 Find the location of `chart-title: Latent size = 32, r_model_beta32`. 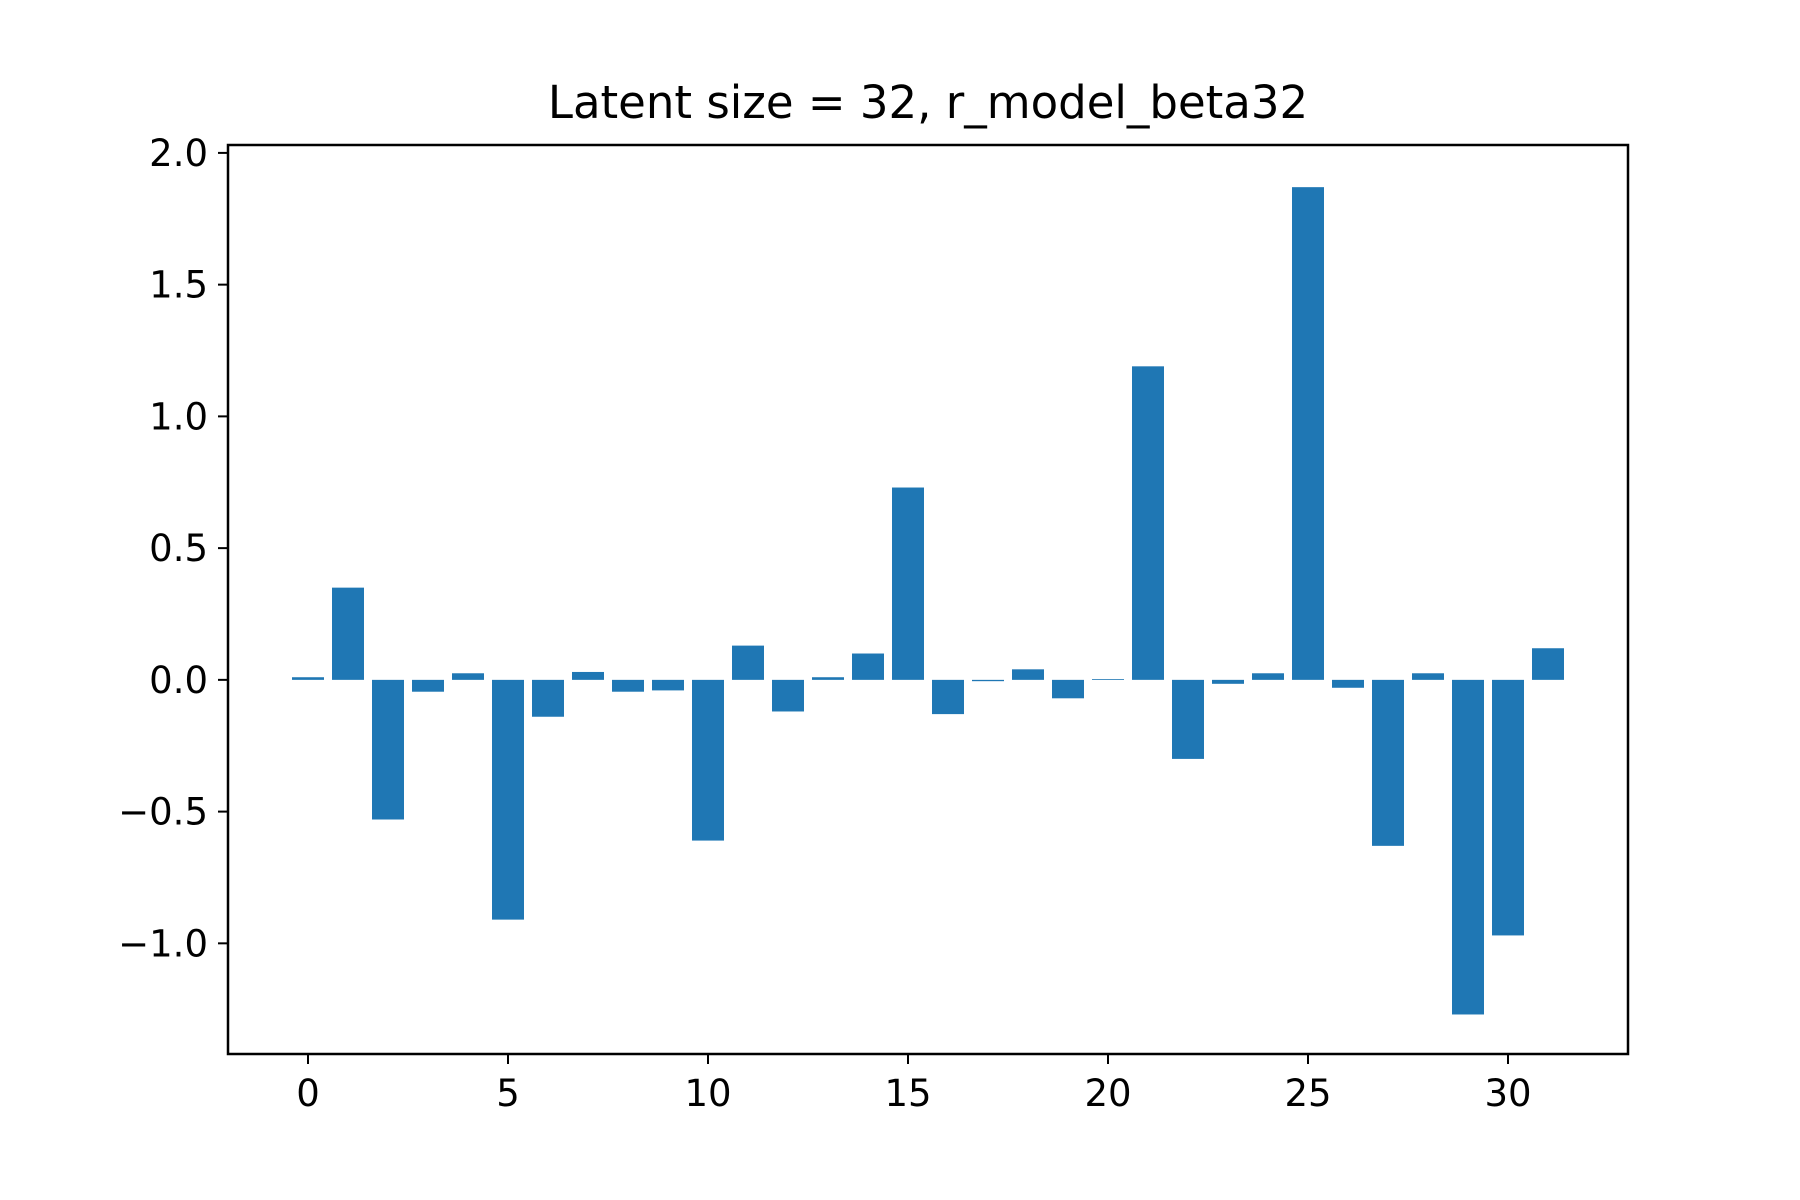

chart-title: Latent size = 32, r_model_beta32 is located at coordinates (928, 102).